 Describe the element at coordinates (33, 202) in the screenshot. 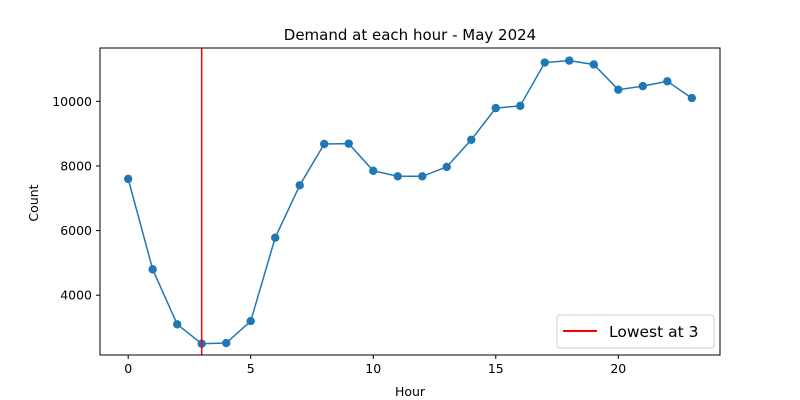

I see `y-axis-label: Count` at that location.